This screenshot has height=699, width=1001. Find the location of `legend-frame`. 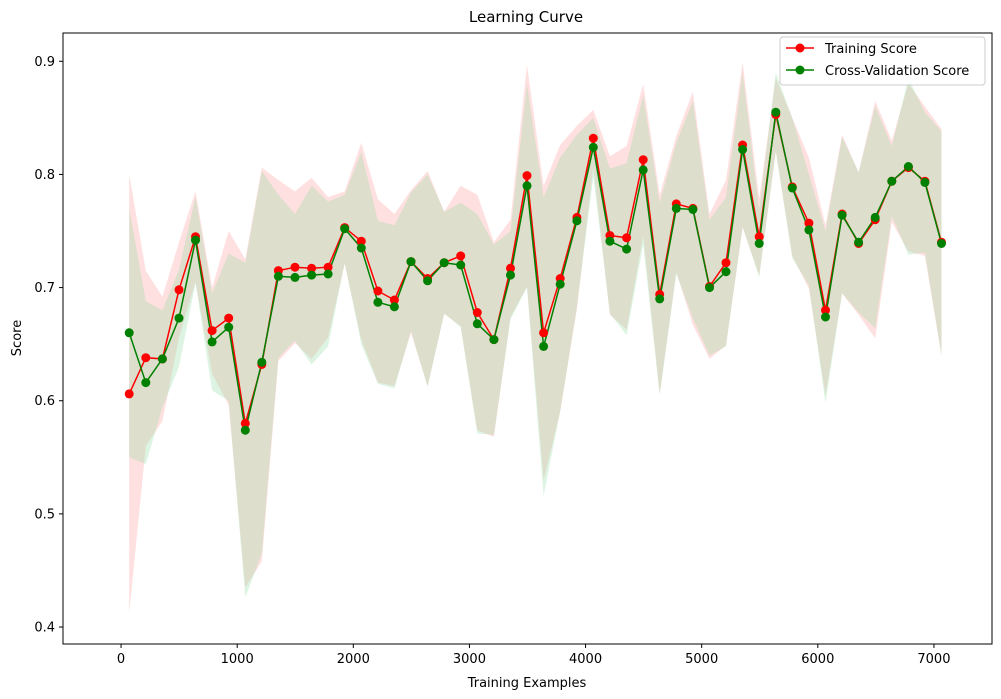

legend-frame is located at coordinates (882, 61).